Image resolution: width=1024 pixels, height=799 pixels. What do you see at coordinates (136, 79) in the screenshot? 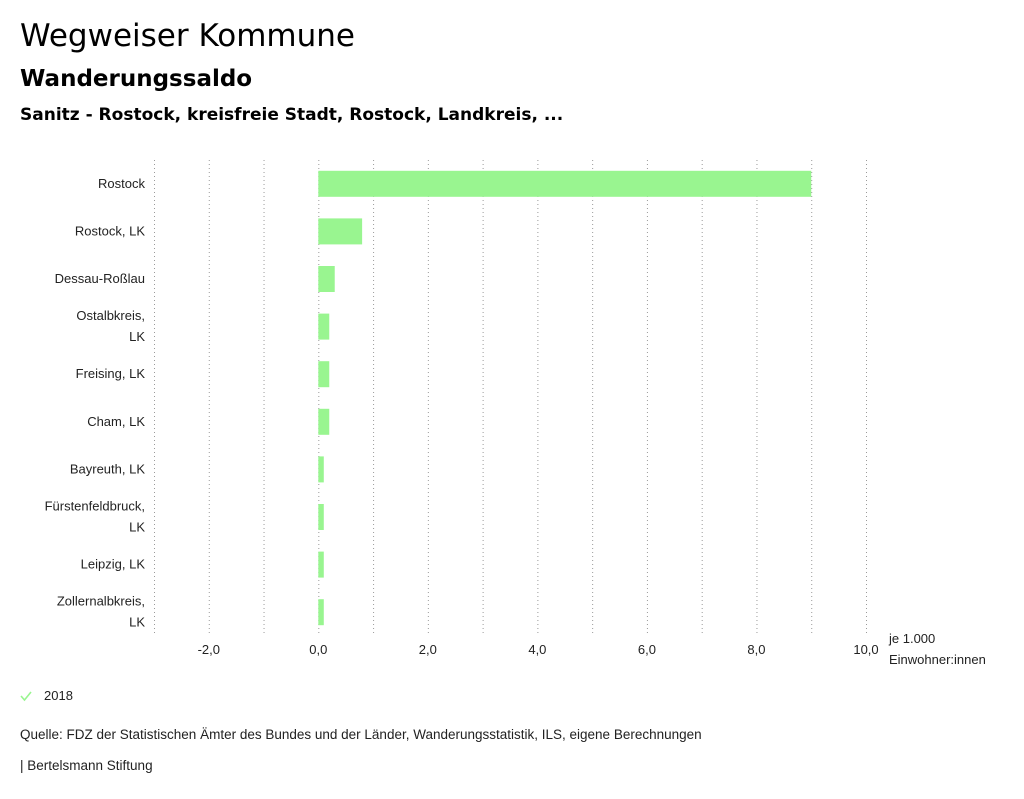
I see `chart-subtitle: Wanderungssaldo` at bounding box center [136, 79].